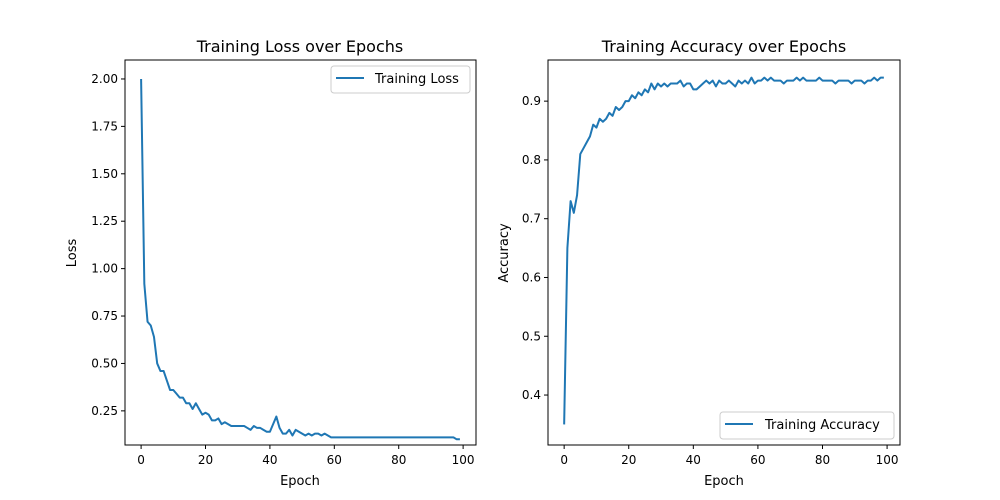 Image resolution: width=1000 pixels, height=500 pixels. Describe the element at coordinates (104, 316) in the screenshot. I see `loss-y-tick-label: 0.75` at that location.